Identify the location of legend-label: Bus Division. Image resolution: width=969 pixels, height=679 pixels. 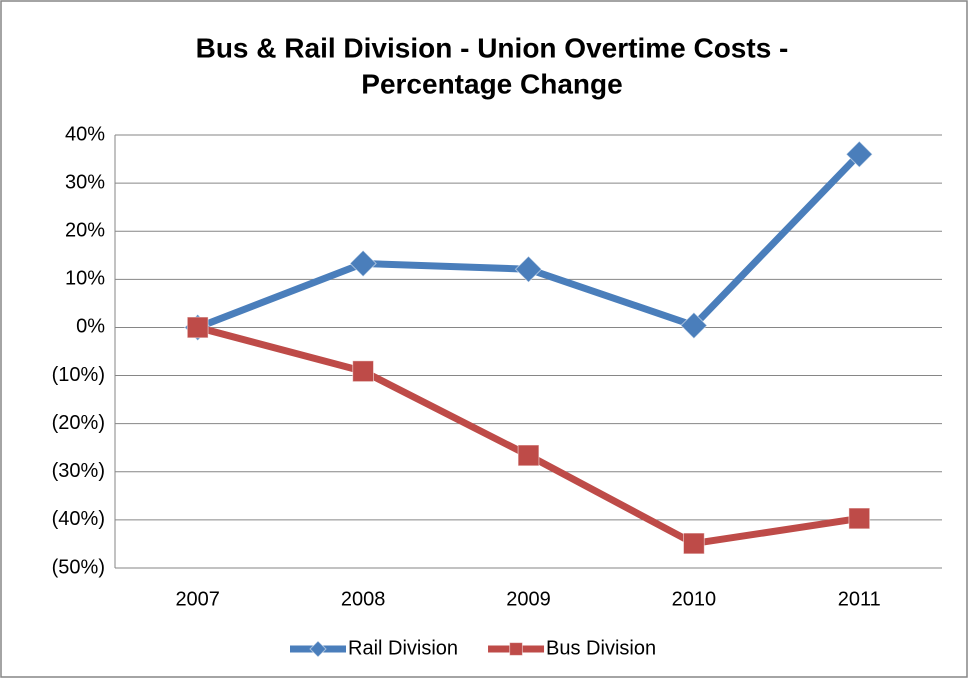
(601, 648).